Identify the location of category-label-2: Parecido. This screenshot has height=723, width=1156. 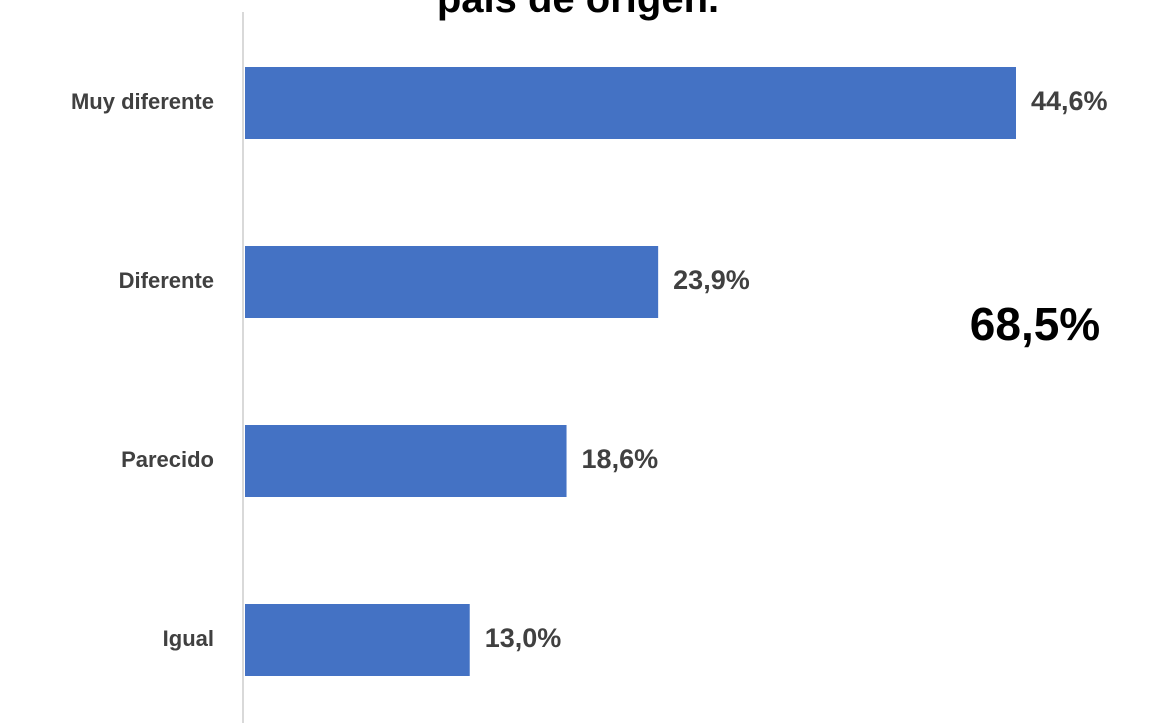
(167, 459).